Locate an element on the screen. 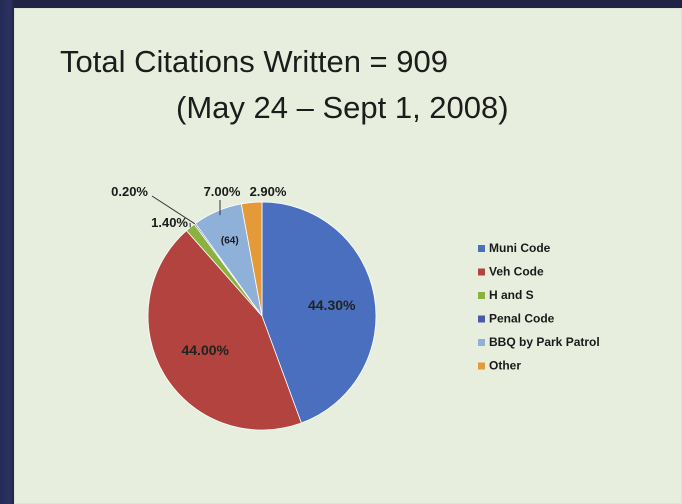 This screenshot has height=504, width=682. legend-swatch-h-and-s is located at coordinates (481, 295).